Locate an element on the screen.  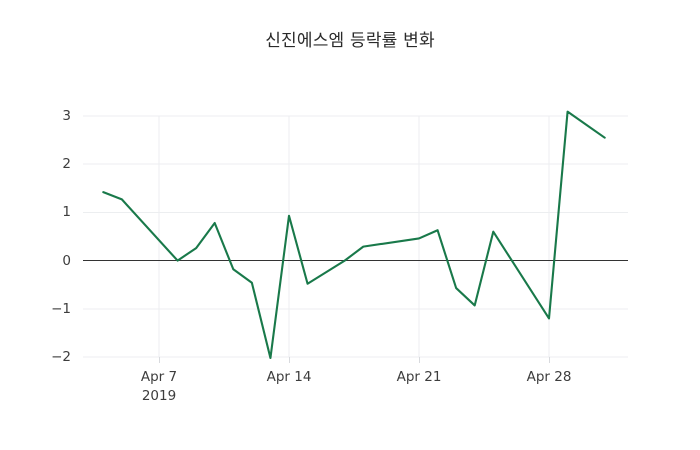
x-tick-label: Apr 28 is located at coordinates (549, 377).